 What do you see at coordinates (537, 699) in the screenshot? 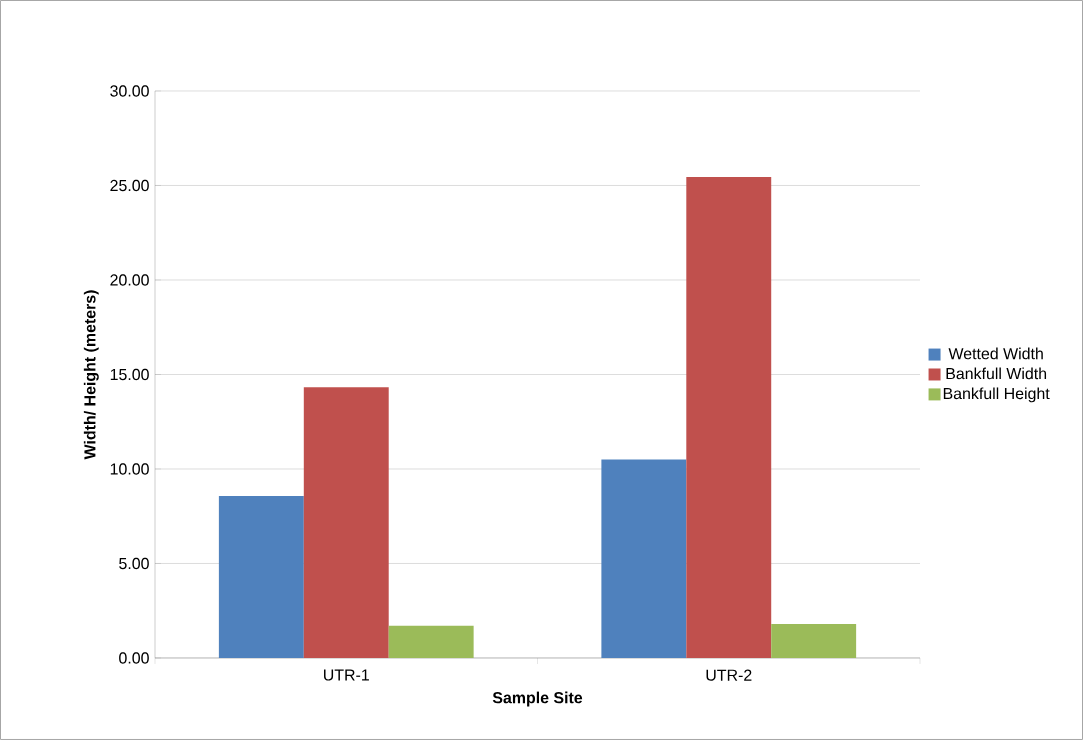
I see `x-axis-title: Sample Site` at bounding box center [537, 699].